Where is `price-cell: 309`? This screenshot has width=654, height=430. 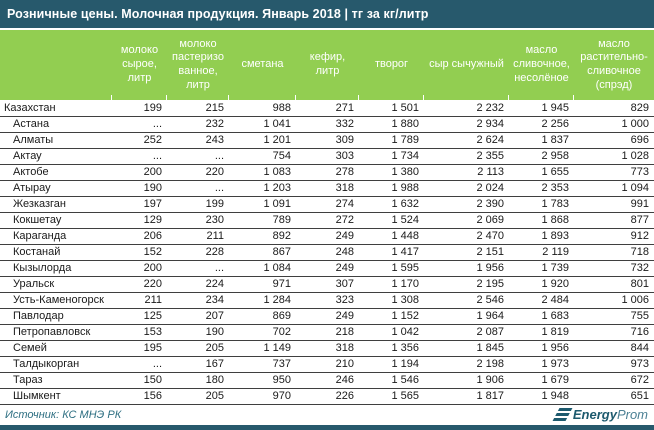
price-cell: 309 is located at coordinates (327, 140).